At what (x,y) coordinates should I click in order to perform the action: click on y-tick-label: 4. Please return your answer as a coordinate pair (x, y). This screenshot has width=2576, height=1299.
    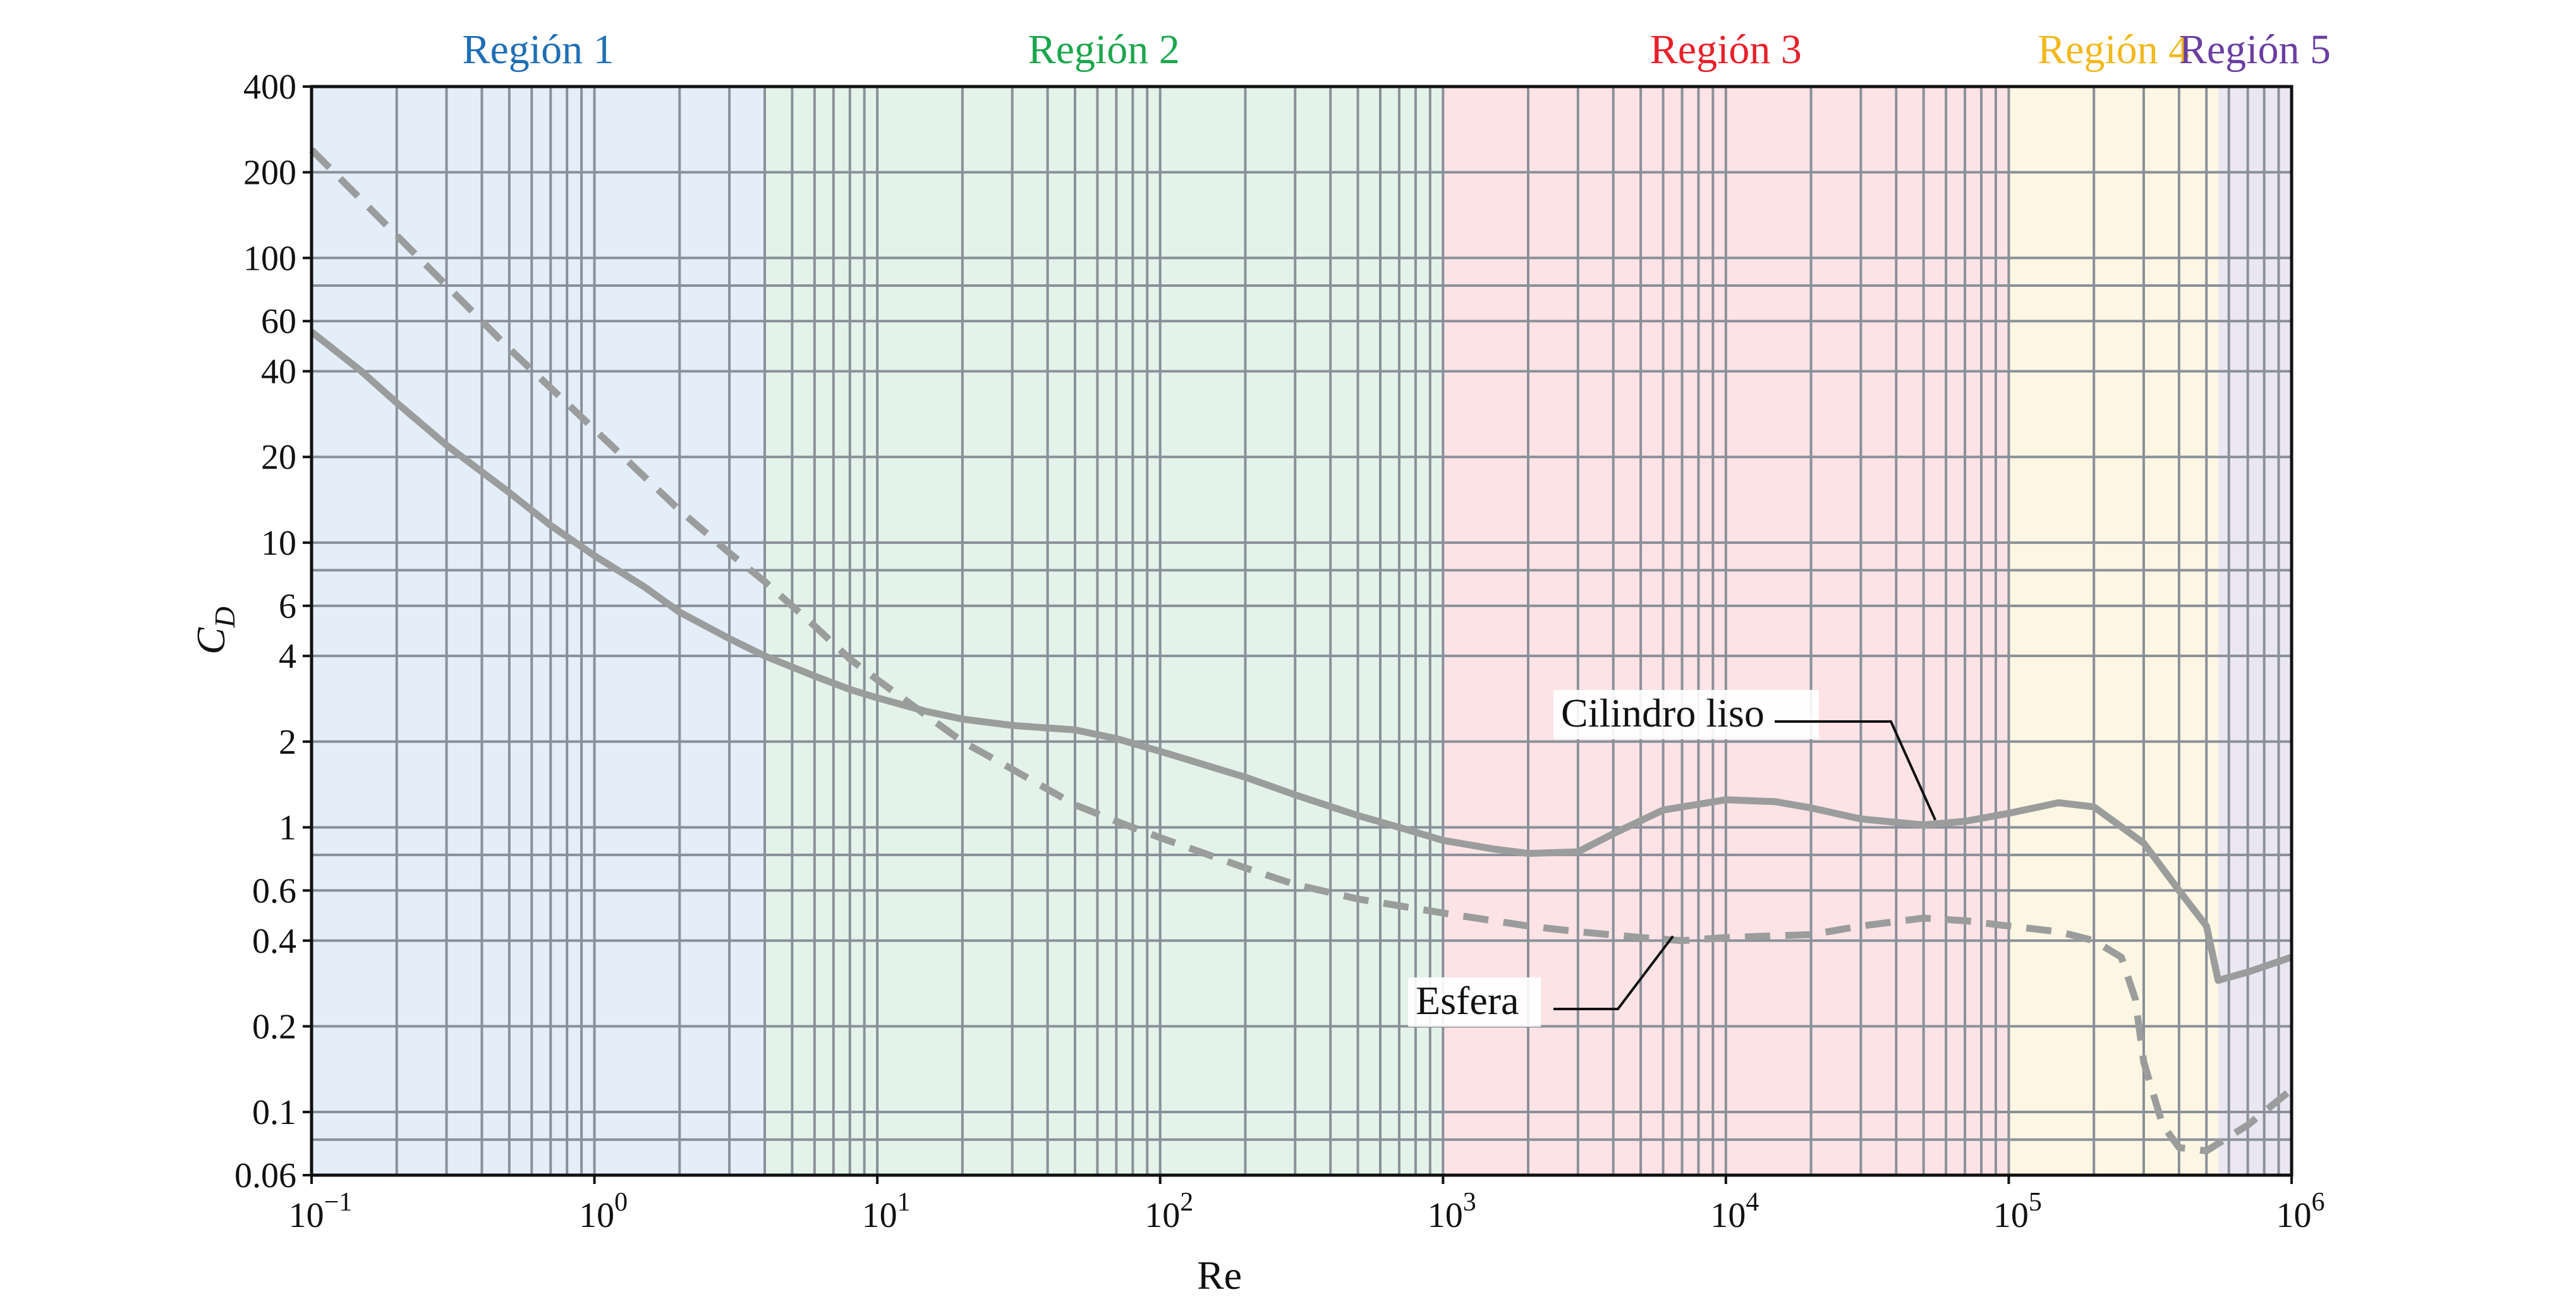
    Looking at the image, I should click on (287, 656).